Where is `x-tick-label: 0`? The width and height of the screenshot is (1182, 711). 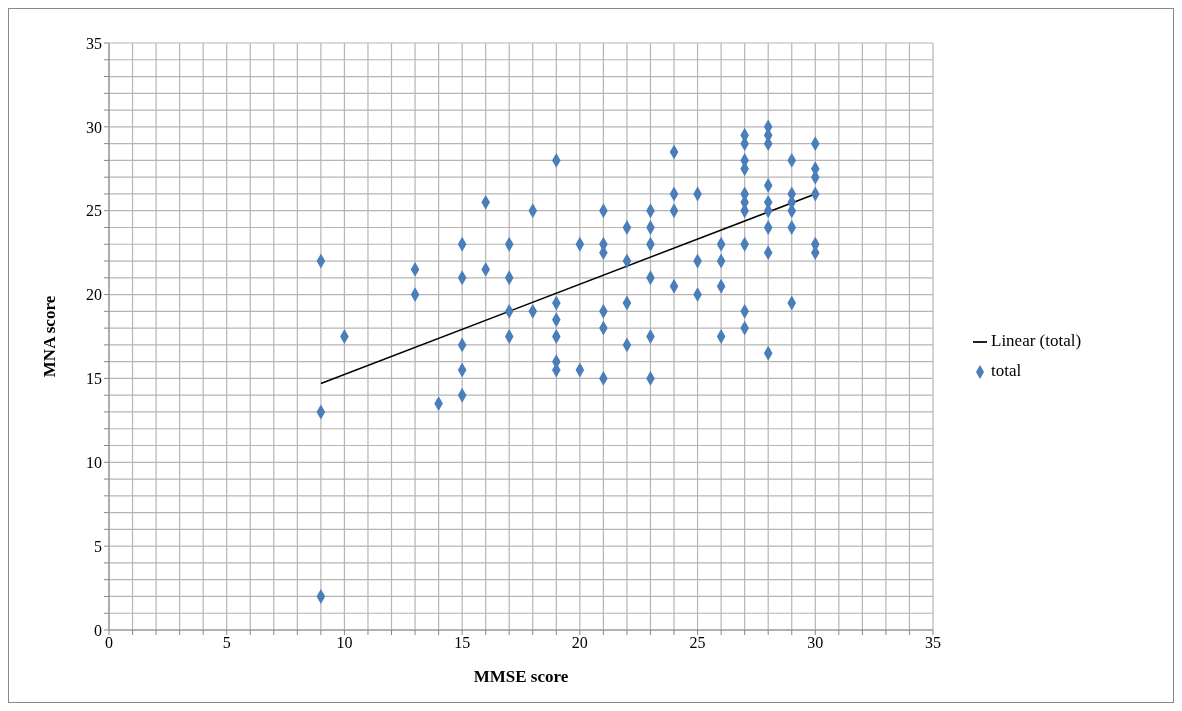 x-tick-label: 0 is located at coordinates (109, 643).